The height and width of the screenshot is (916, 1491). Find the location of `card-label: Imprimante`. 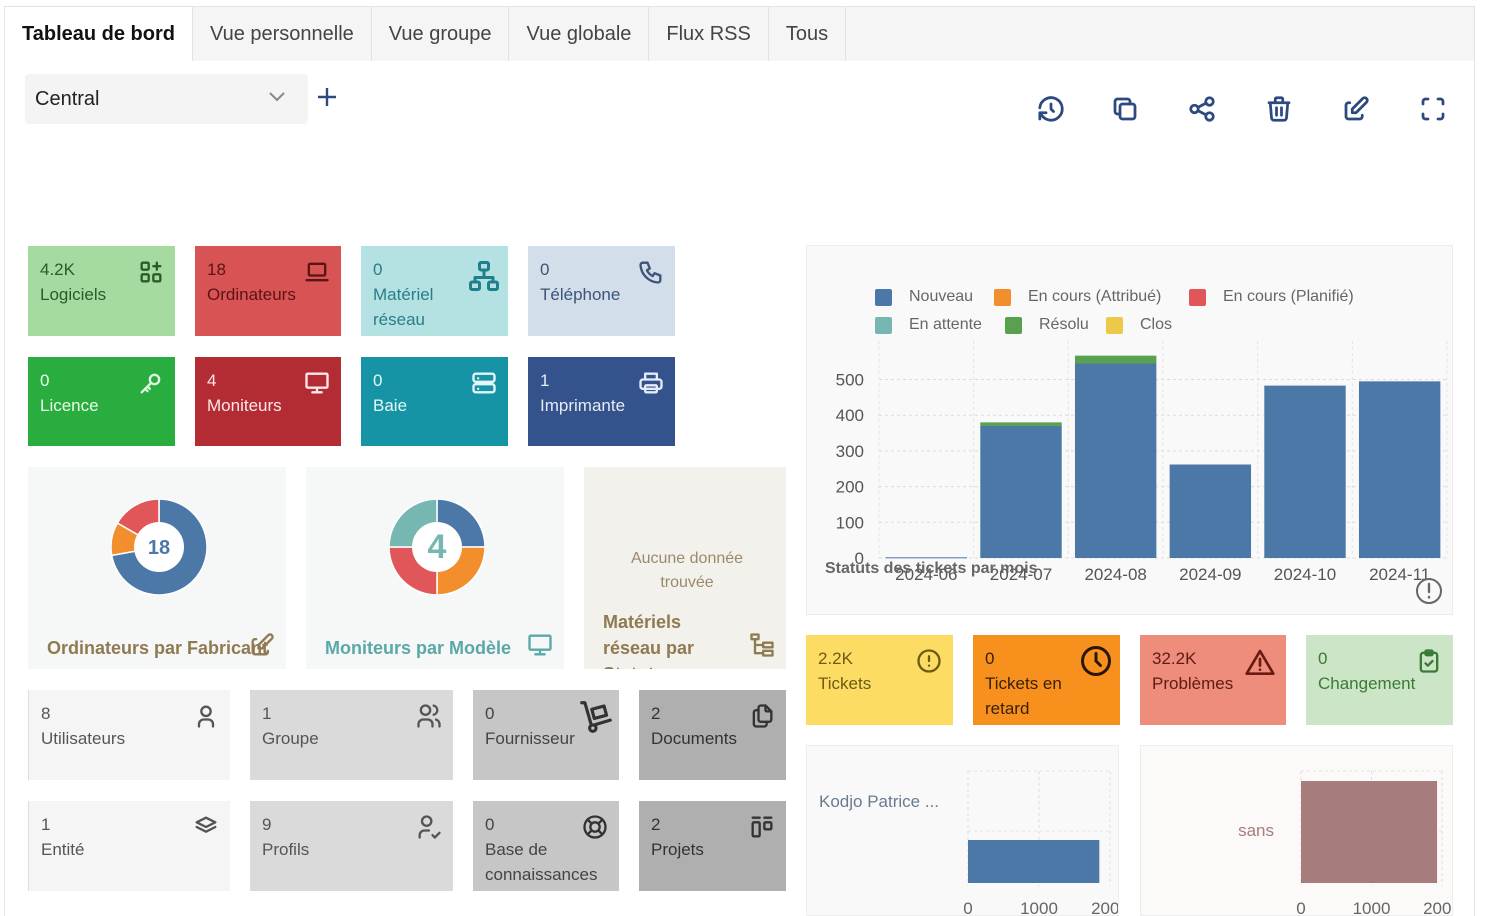

card-label: Imprimante is located at coordinates (583, 405).